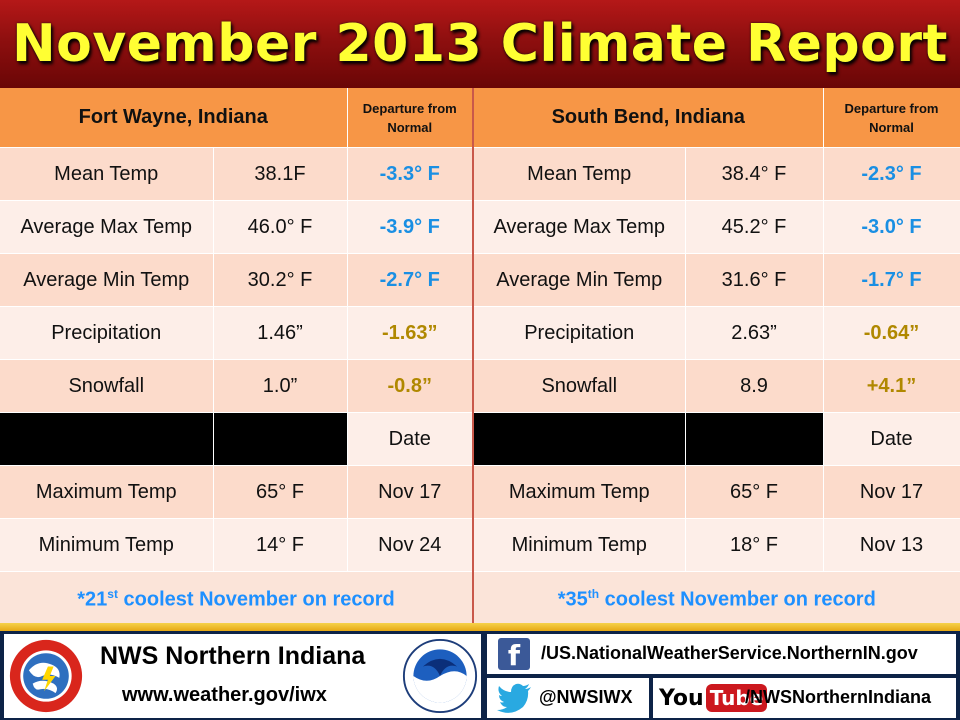 The width and height of the screenshot is (960, 720). I want to click on row-departure: +4.1”, so click(891, 386).